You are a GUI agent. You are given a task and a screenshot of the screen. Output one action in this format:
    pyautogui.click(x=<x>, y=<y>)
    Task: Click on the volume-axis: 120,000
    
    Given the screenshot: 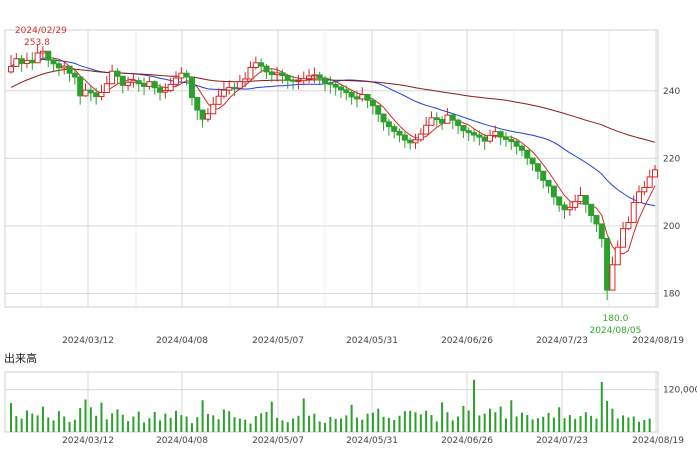 What is the action you would take?
    pyautogui.click(x=680, y=391)
    